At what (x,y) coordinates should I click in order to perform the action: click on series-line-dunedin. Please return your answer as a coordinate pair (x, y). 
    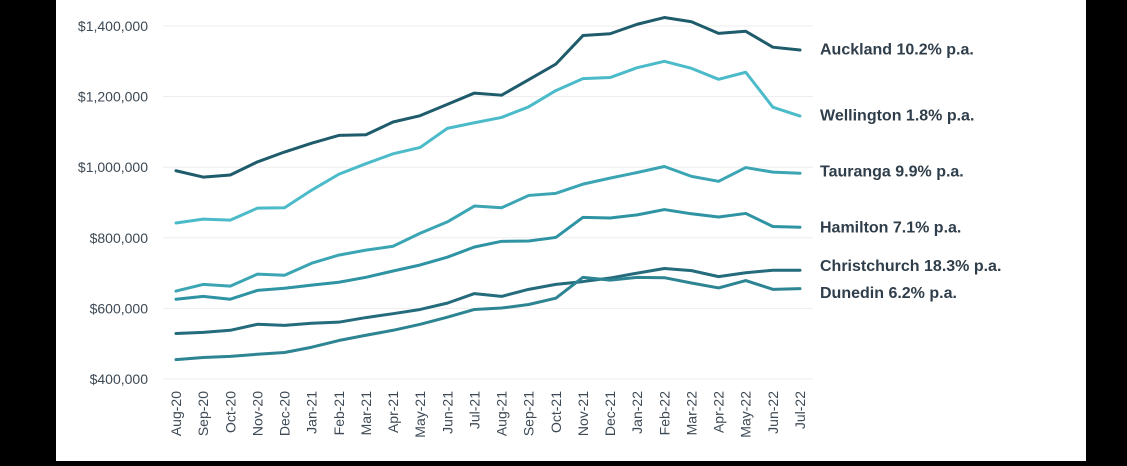
    Looking at the image, I should click on (488, 318).